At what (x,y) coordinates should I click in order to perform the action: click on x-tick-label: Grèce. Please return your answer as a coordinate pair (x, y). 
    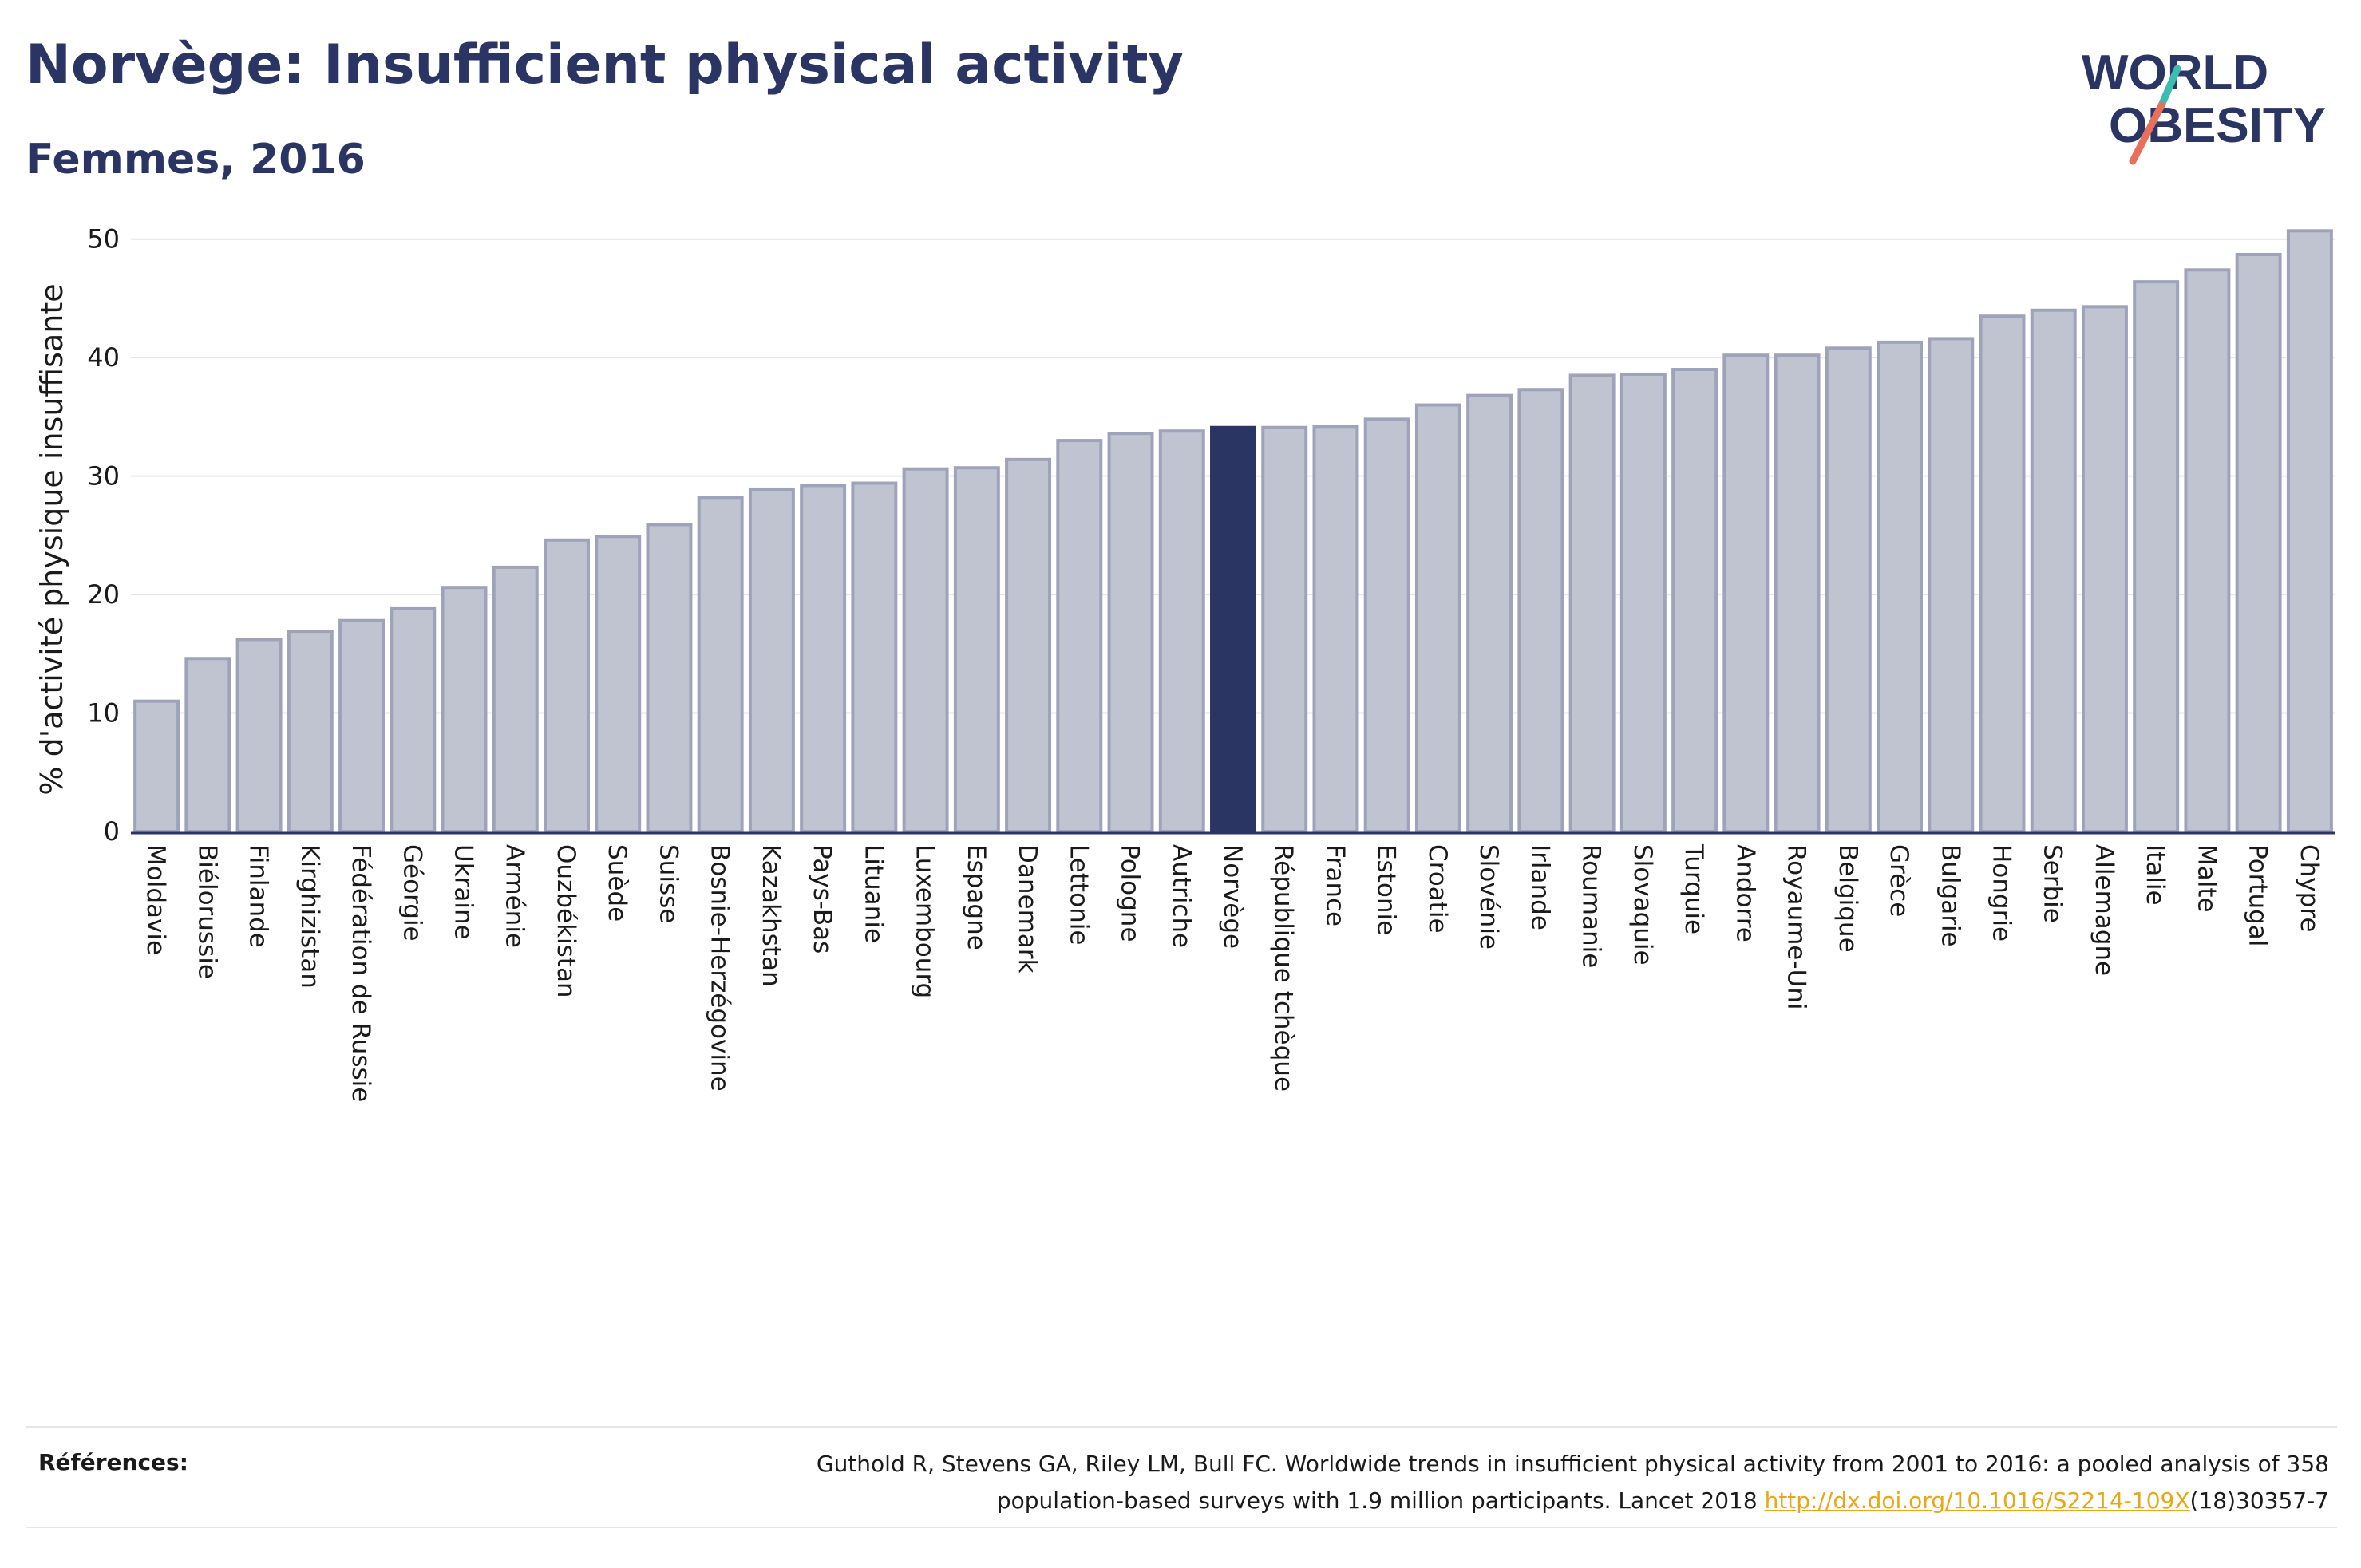
    Looking at the image, I should click on (1898, 880).